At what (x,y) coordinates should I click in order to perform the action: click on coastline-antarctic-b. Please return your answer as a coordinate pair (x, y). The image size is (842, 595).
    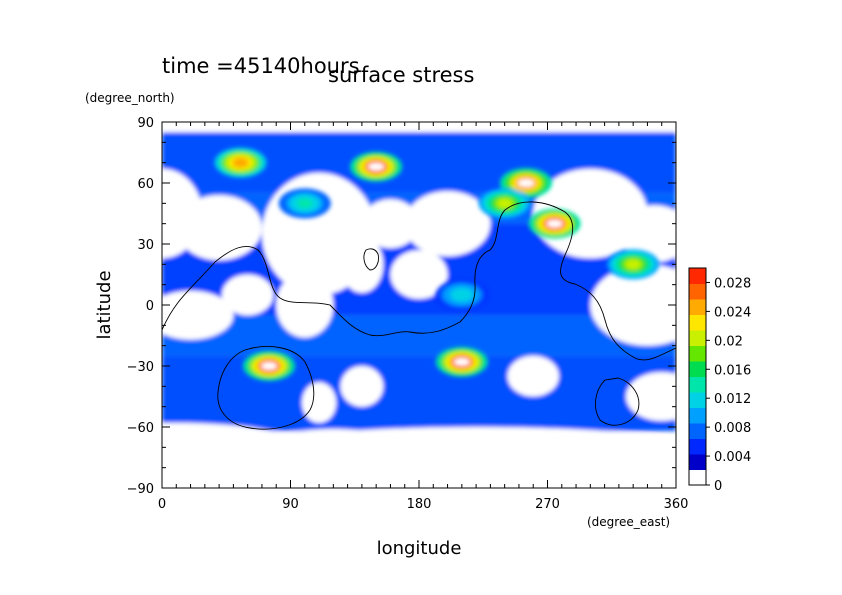
    Looking at the image, I should click on (617, 401).